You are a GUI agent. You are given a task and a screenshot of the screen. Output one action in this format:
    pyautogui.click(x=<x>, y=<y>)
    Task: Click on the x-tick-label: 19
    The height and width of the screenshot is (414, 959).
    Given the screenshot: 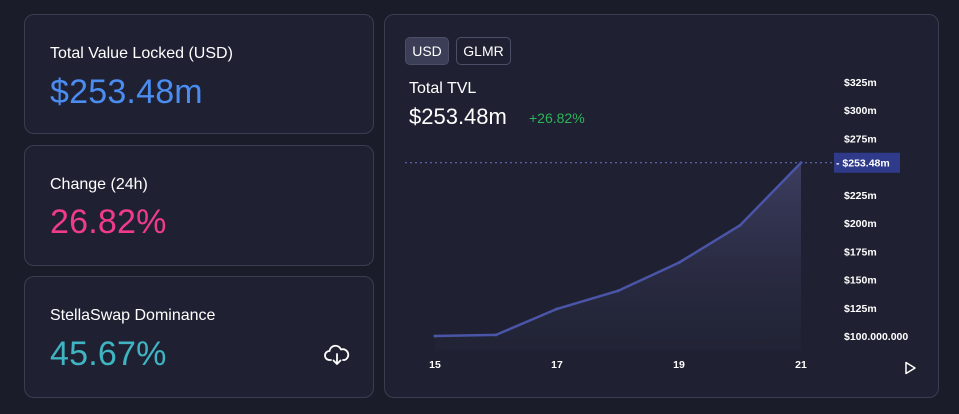 What is the action you would take?
    pyautogui.click(x=679, y=365)
    